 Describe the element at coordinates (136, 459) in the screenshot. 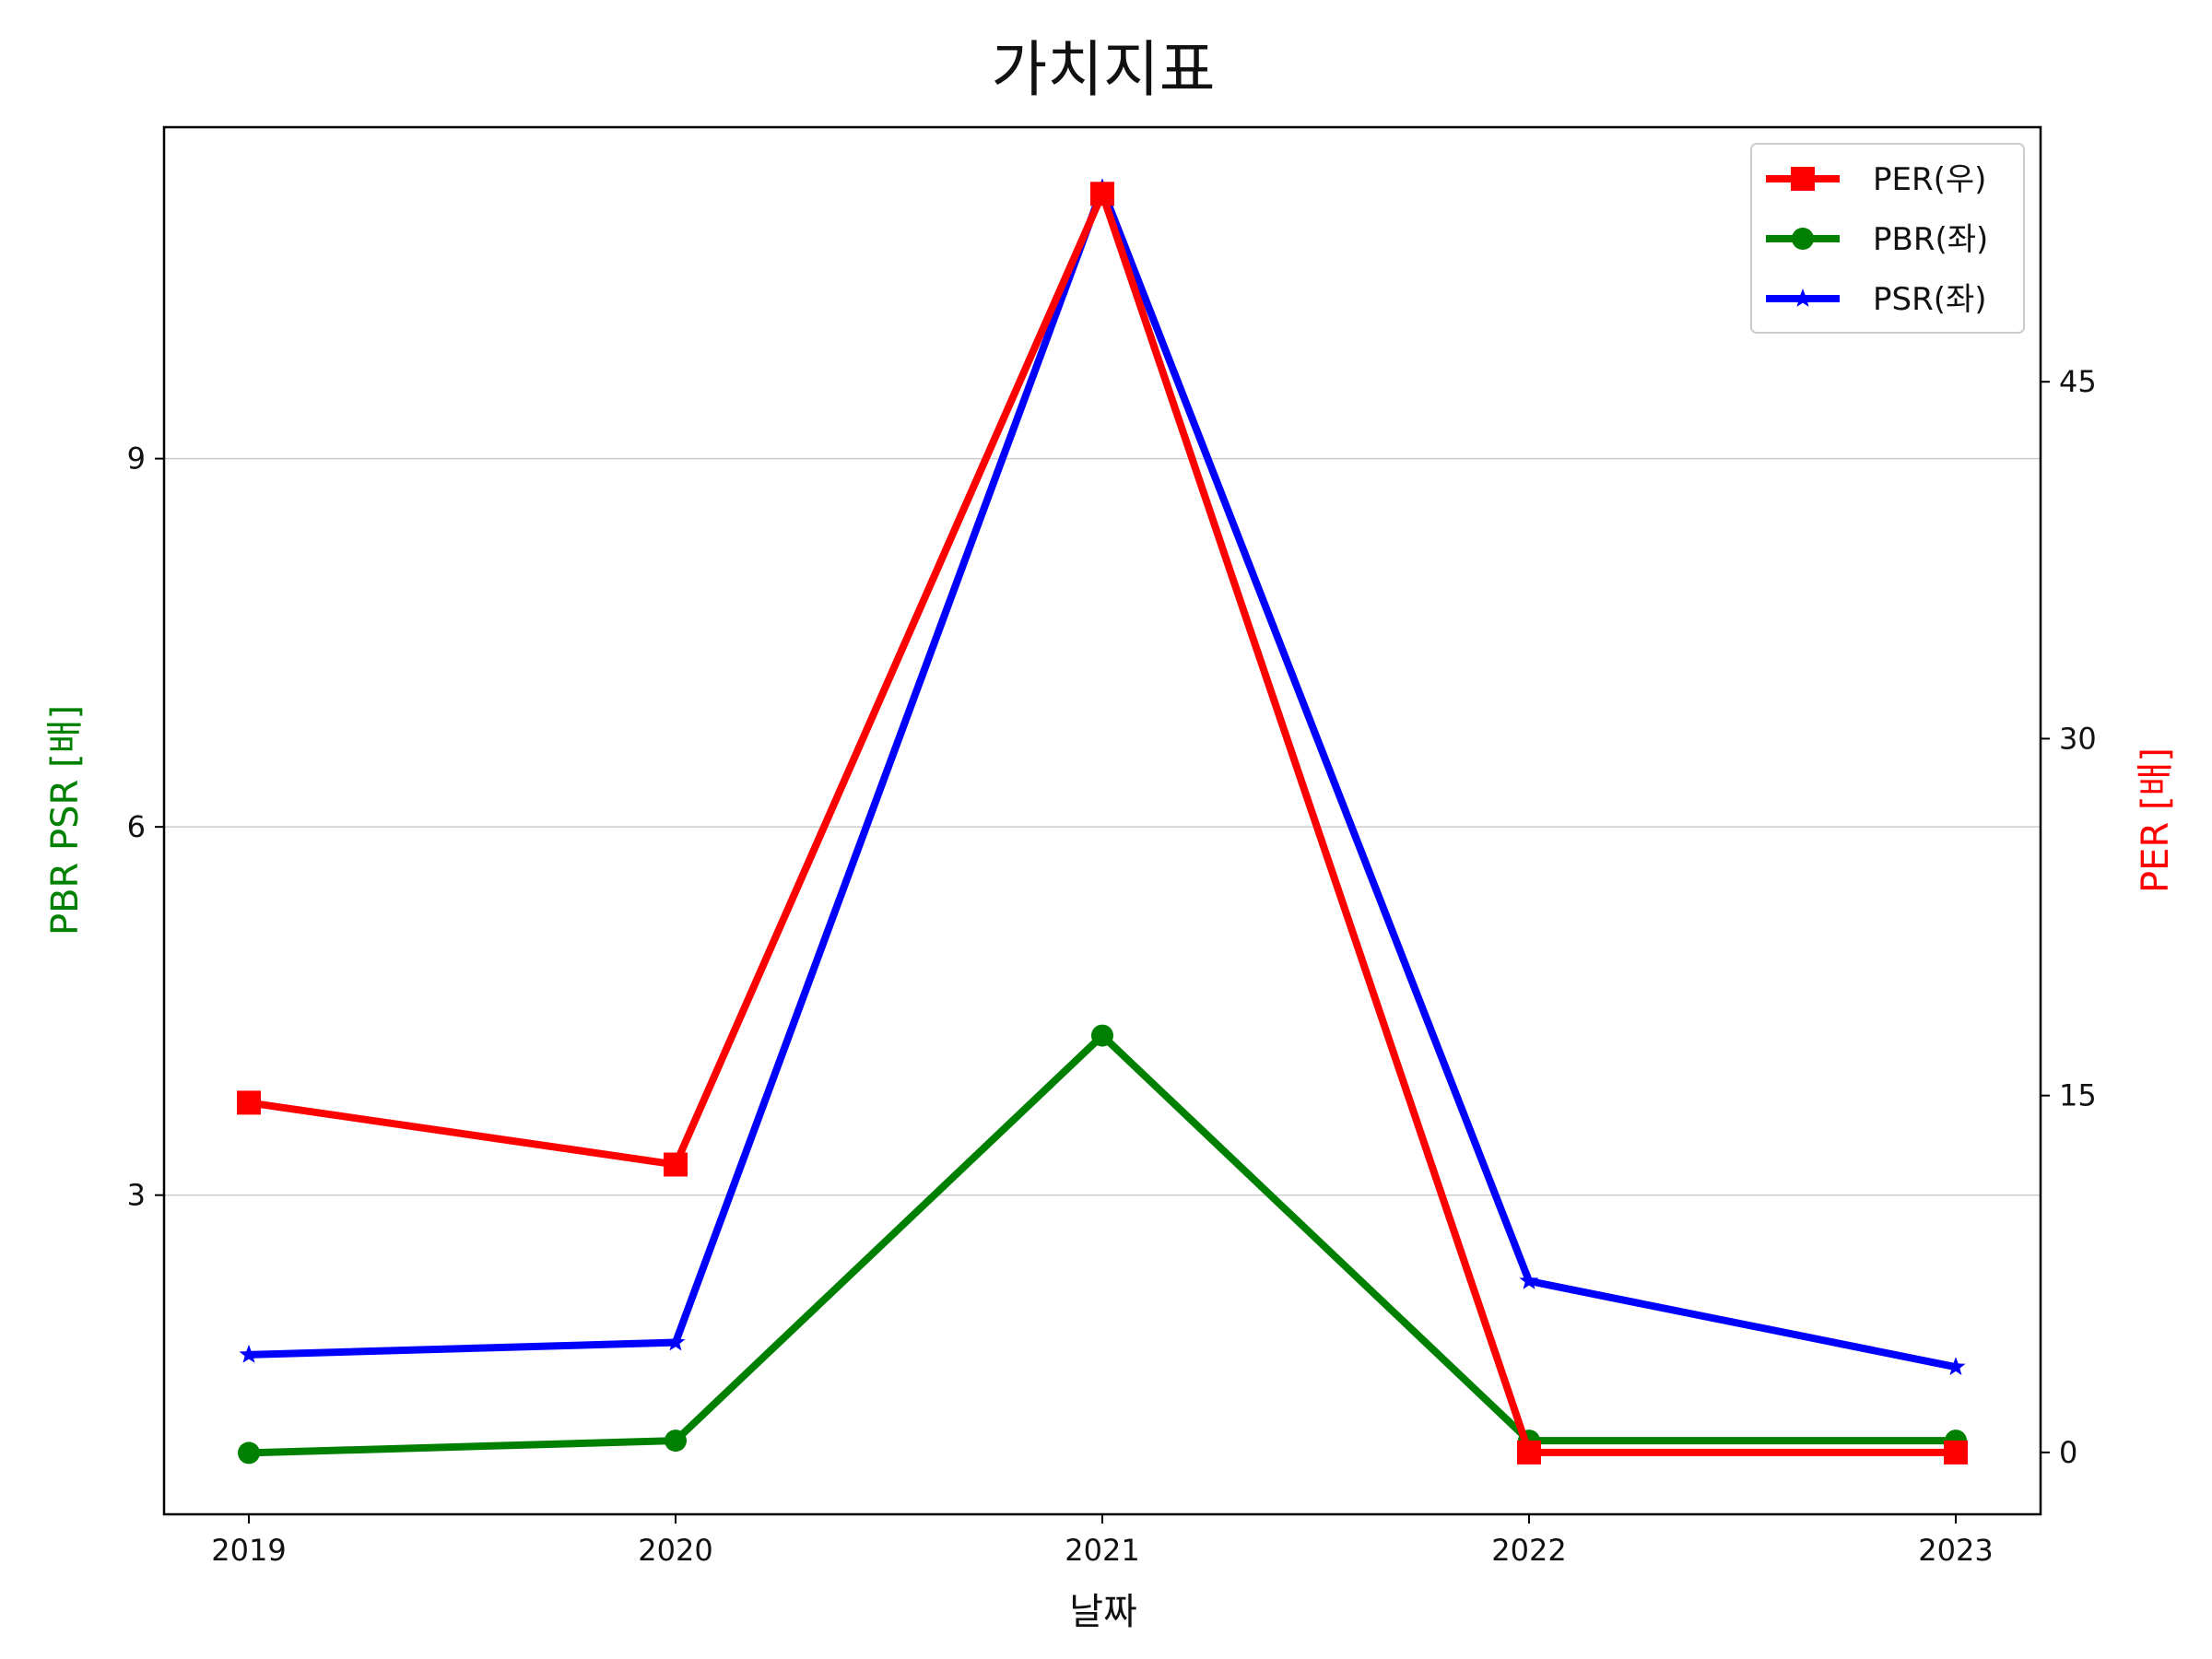

I see `y-left-tick-label: 9` at that location.